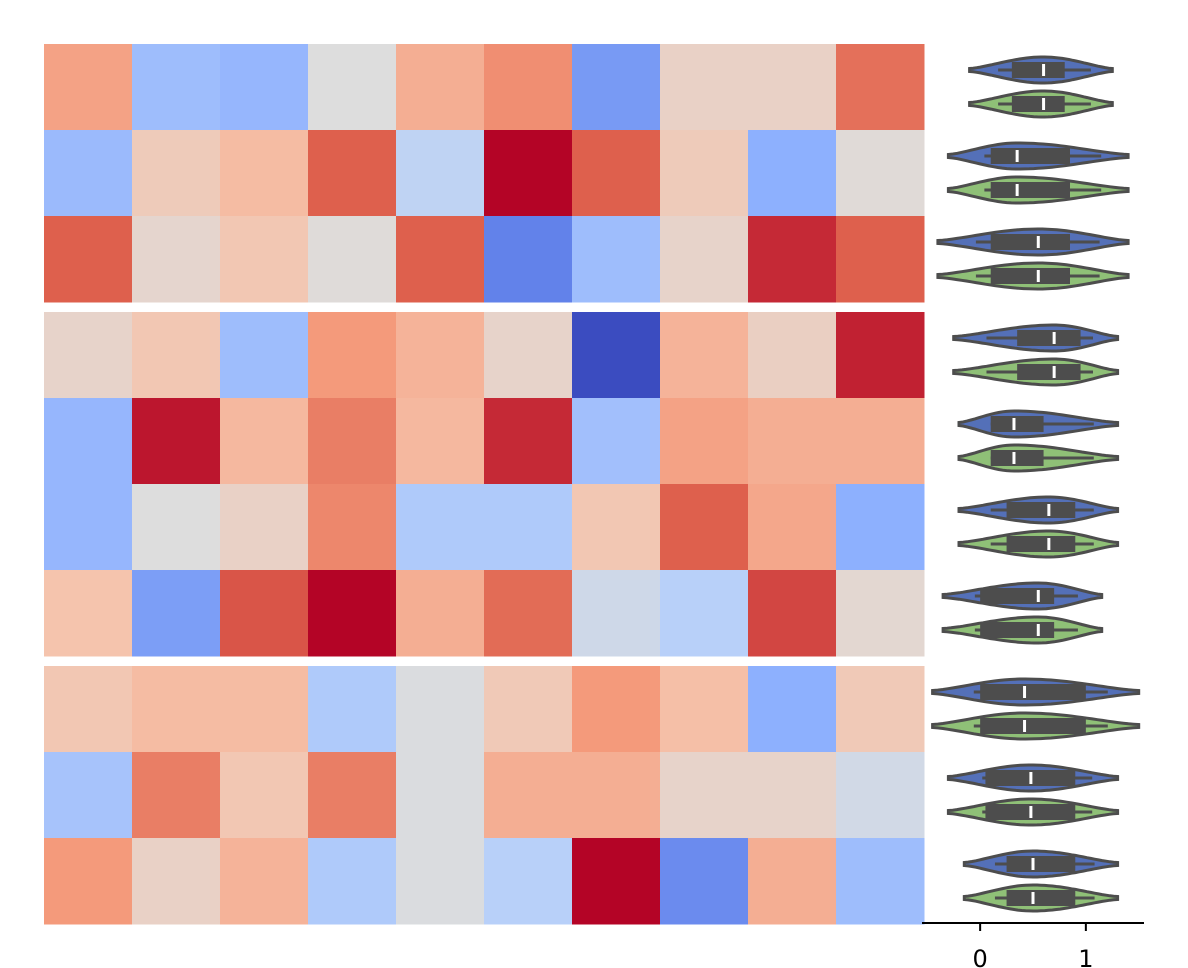 The image size is (1188, 968). Describe the element at coordinates (1033, 945) in the screenshot. I see `violin-x-axis: 0 1` at that location.